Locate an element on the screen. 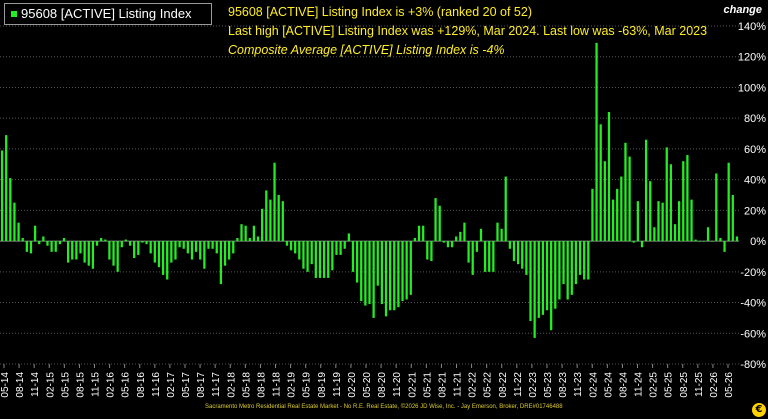  x-tick-label: 08-22 is located at coordinates (503, 385).